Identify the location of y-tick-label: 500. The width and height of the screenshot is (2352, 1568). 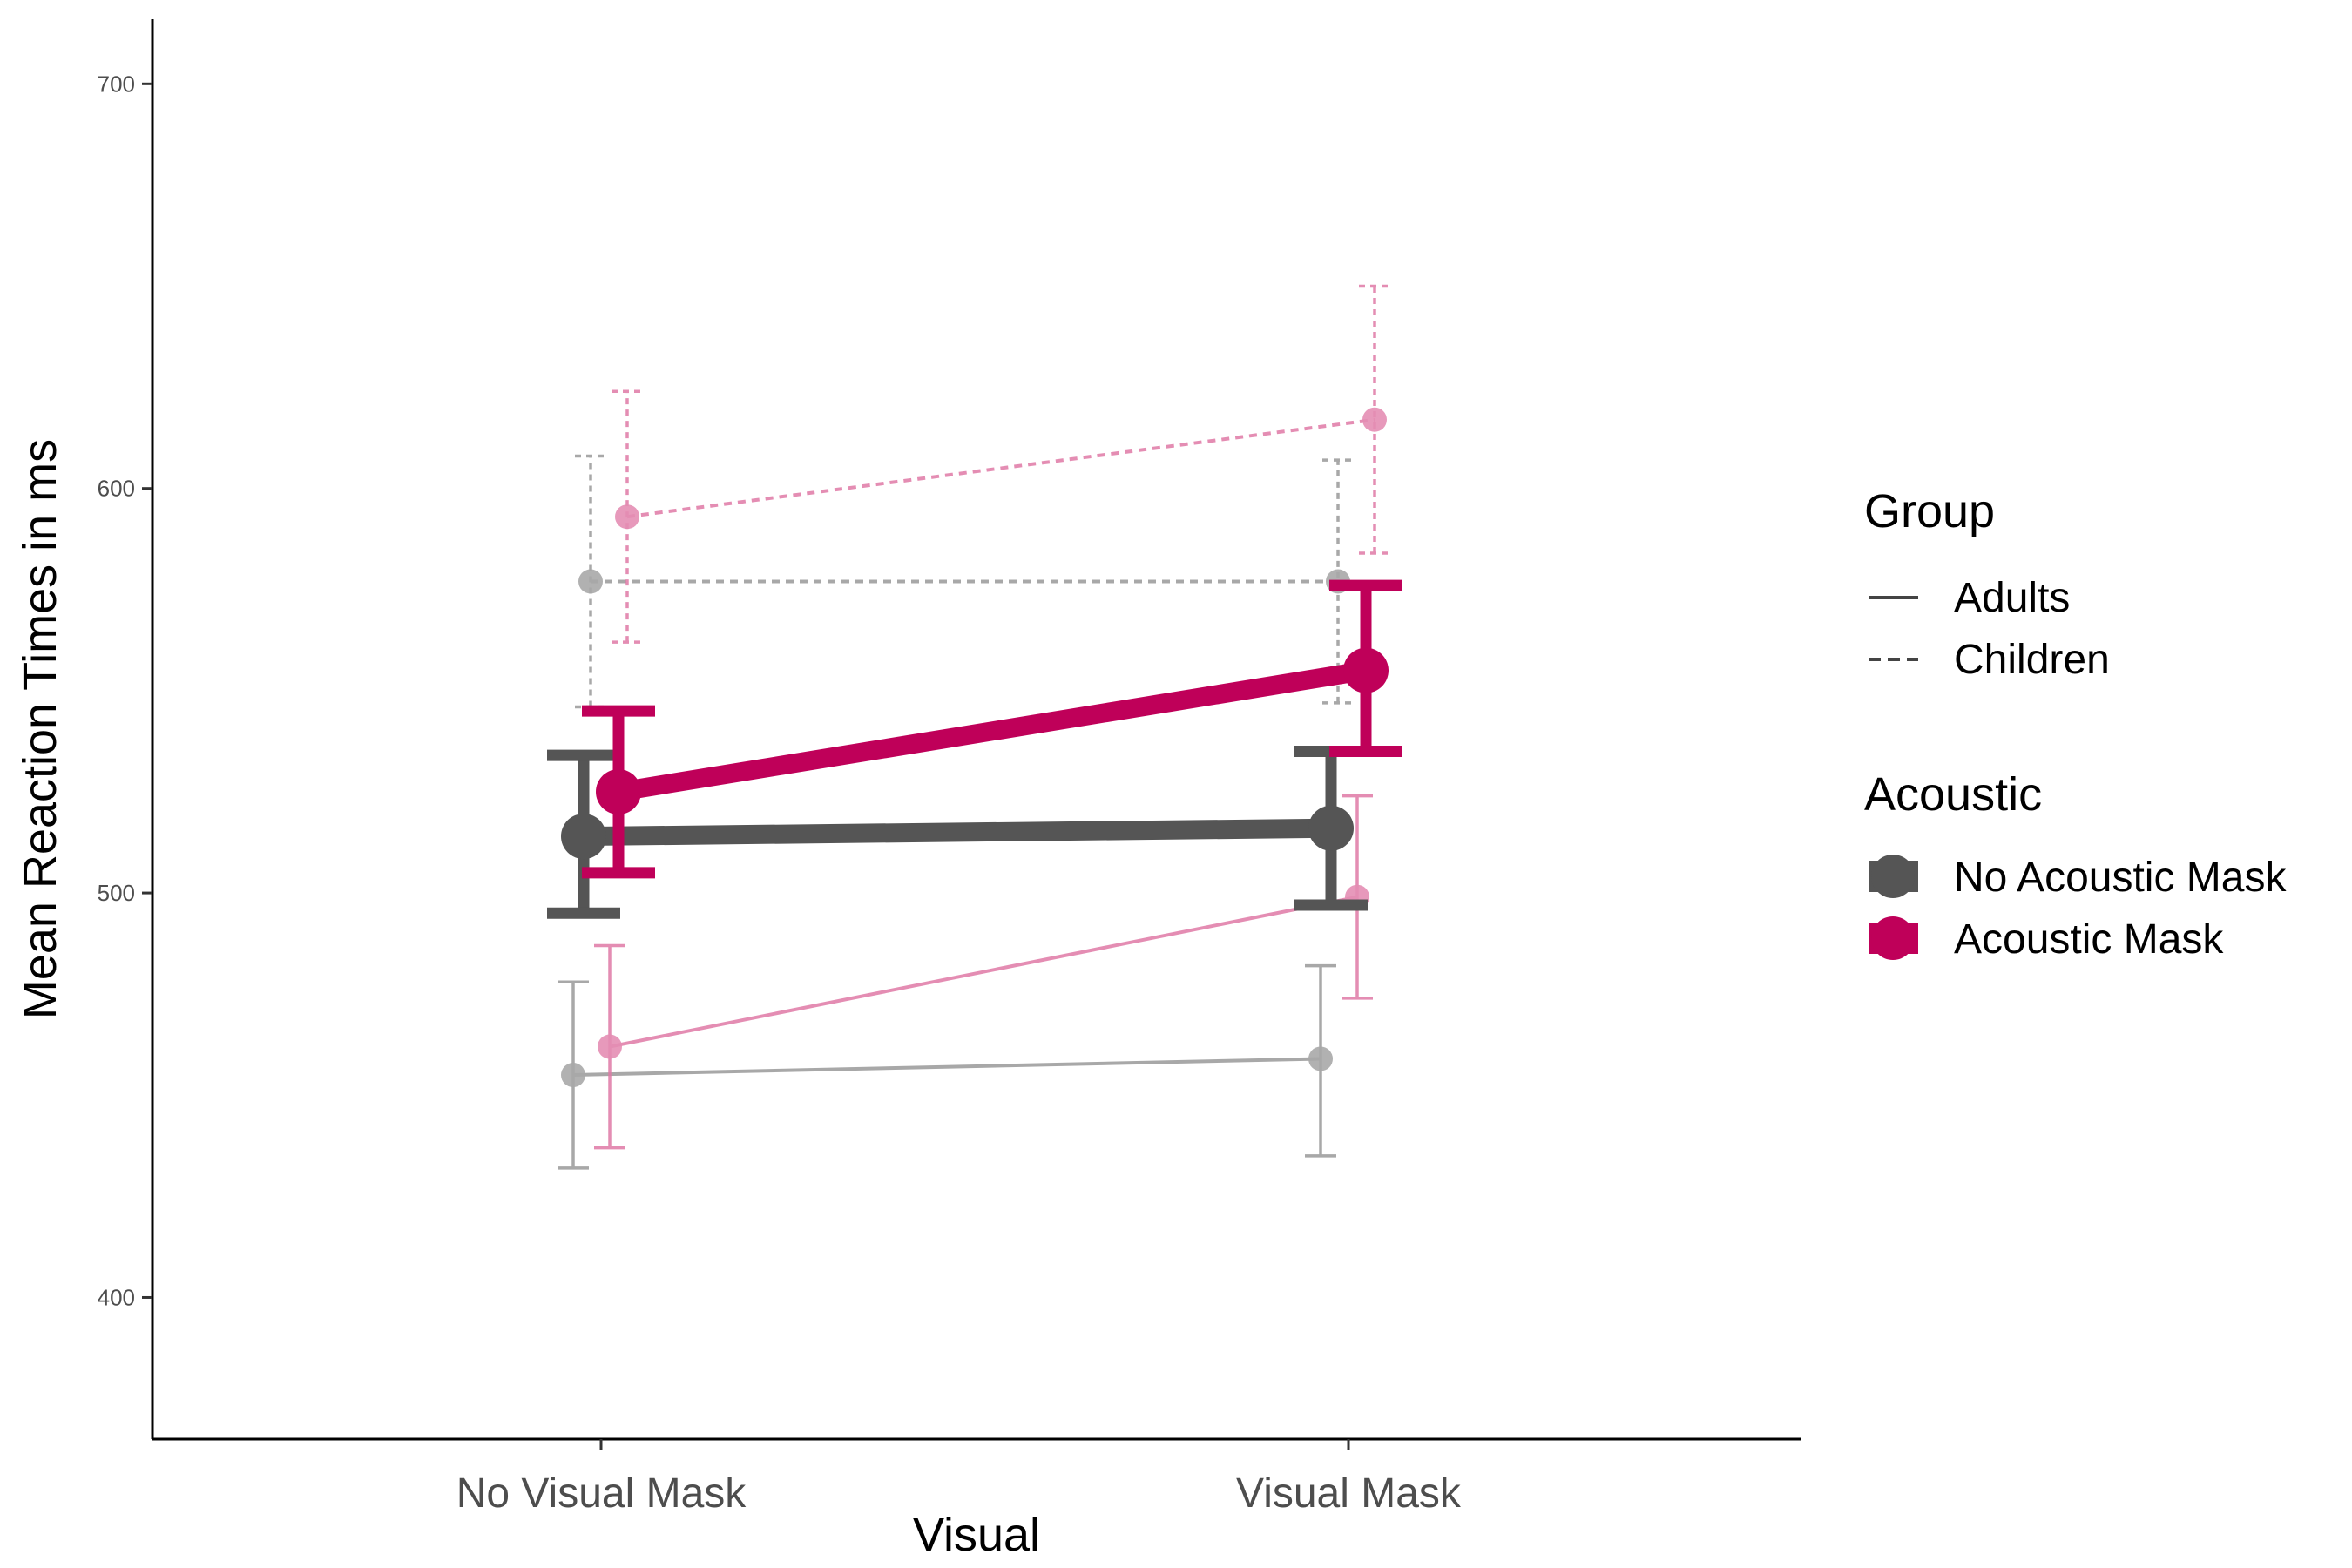
(116, 893).